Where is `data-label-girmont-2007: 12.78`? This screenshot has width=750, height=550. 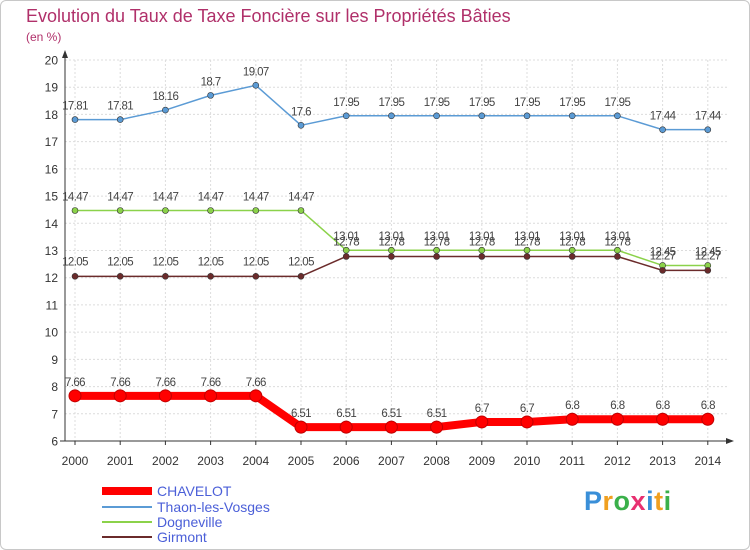
data-label-girmont-2007: 12.78 is located at coordinates (392, 242).